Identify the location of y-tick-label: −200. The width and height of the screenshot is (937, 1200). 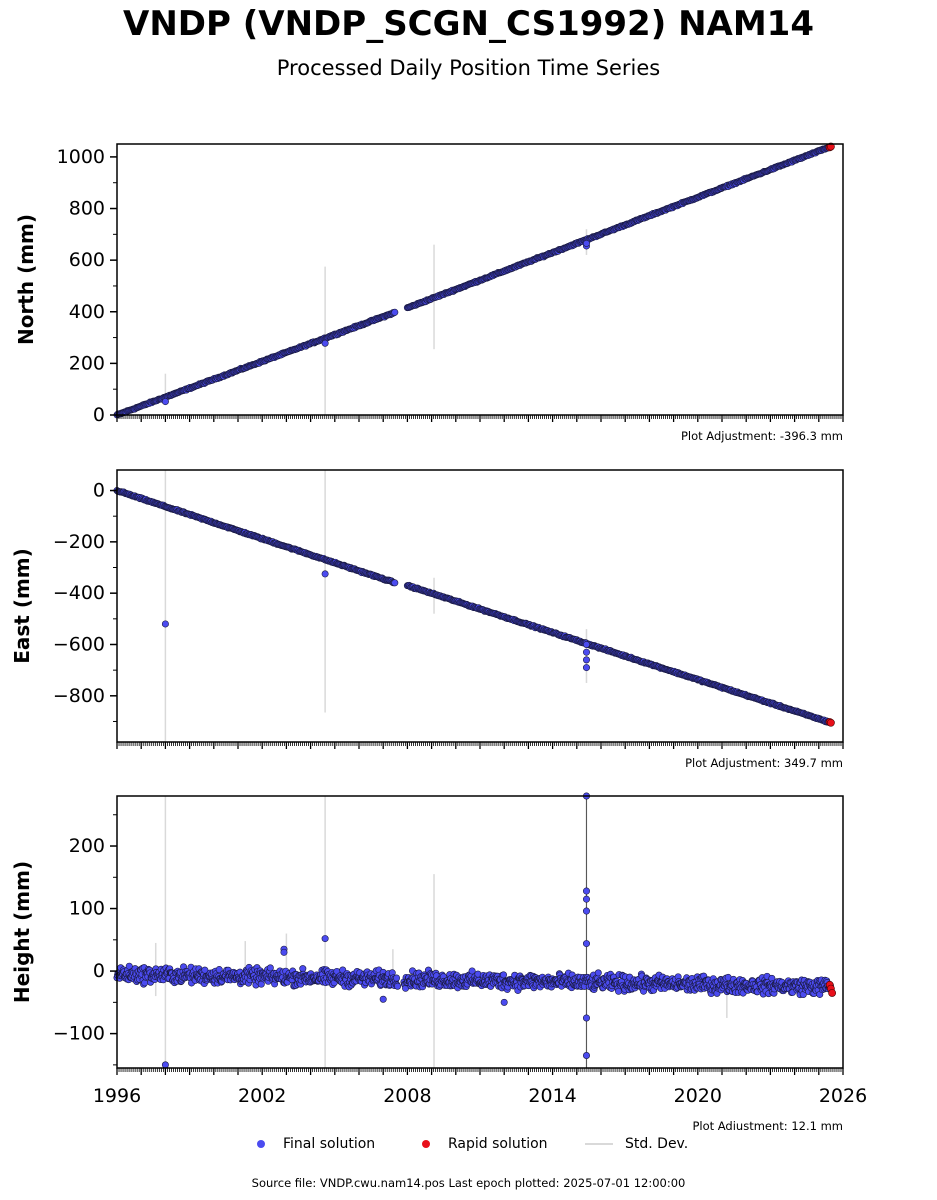
(79, 542).